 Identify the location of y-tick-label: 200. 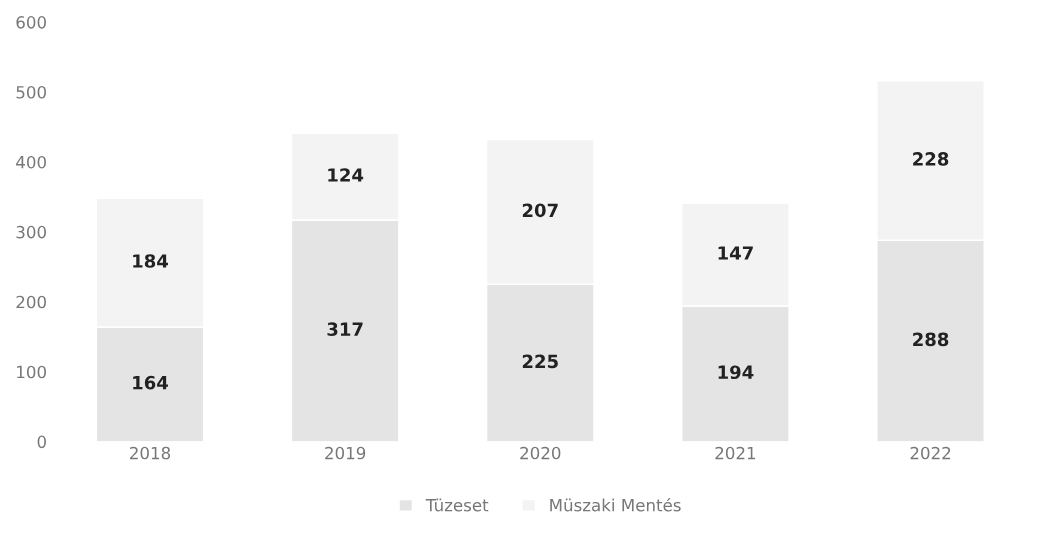
(31, 302).